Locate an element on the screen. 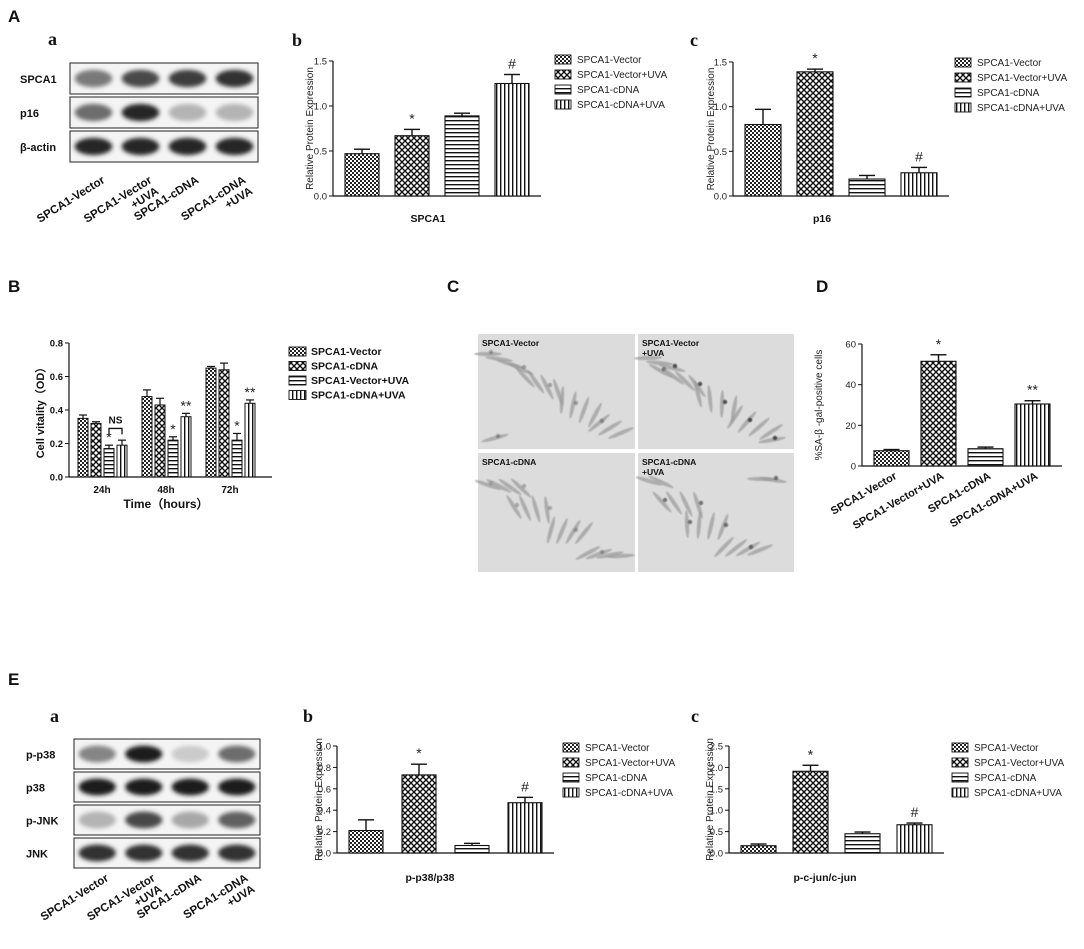  blot-row-label: p-JNK is located at coordinates (42, 822).